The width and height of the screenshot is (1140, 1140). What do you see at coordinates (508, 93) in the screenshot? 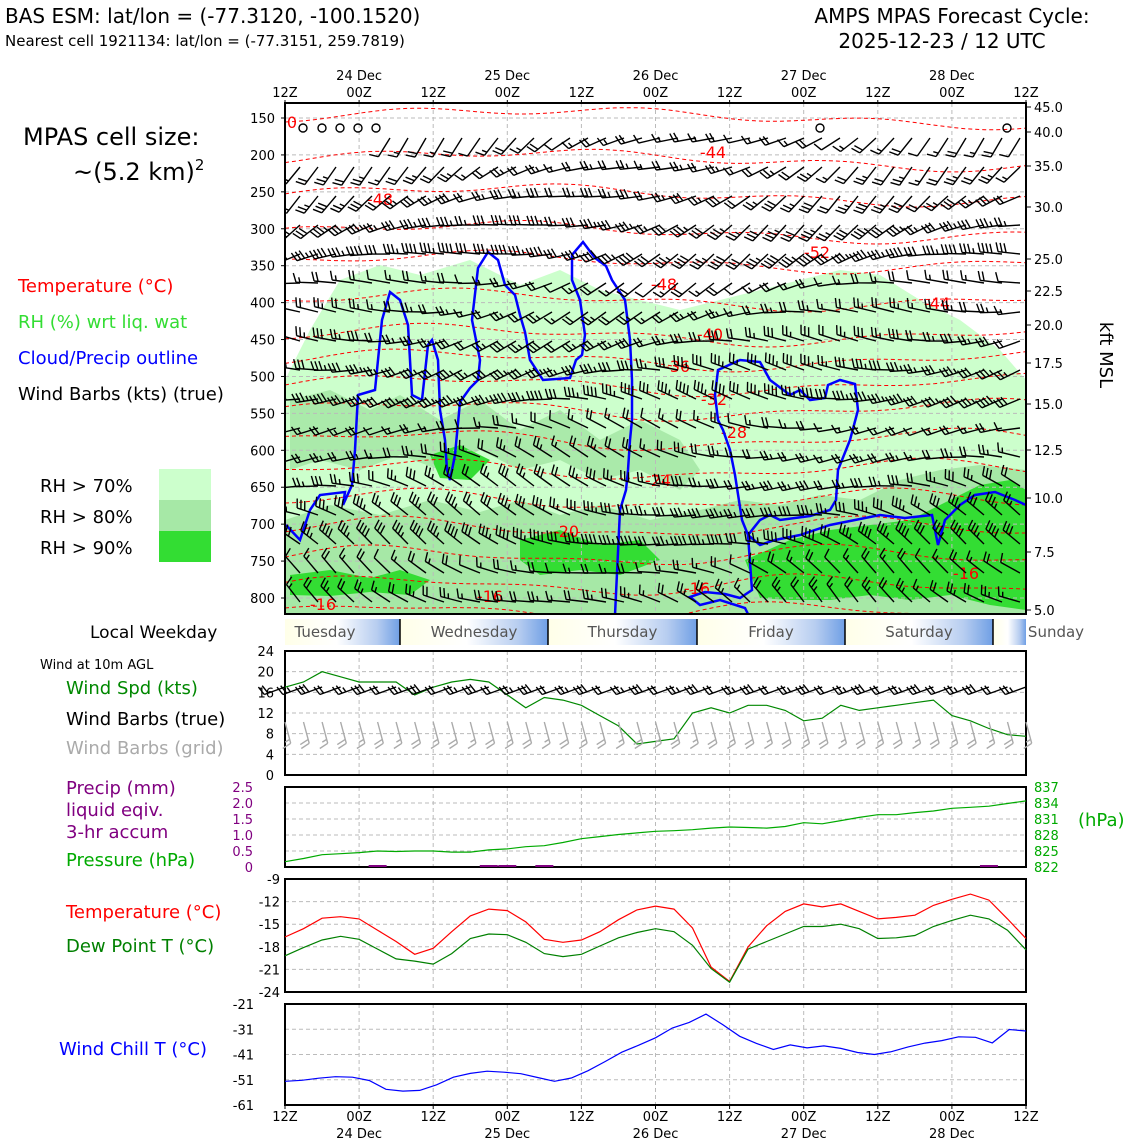
I see `top-tick-label: 00Z` at bounding box center [508, 93].